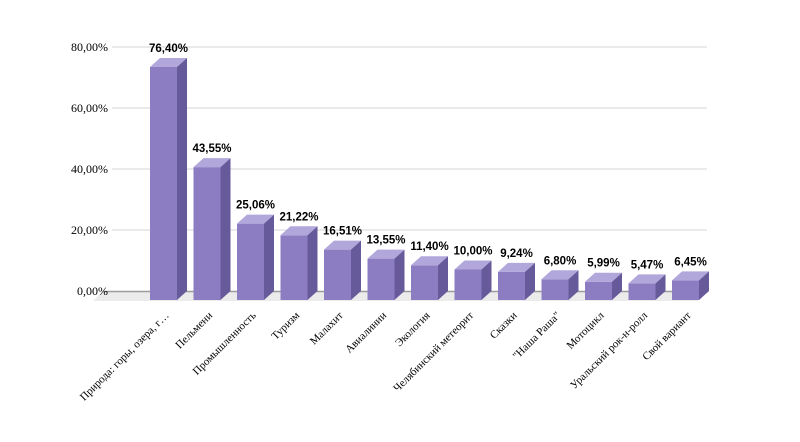  Describe the element at coordinates (504, 326) in the screenshot. I see `category-label: Сказки` at that location.